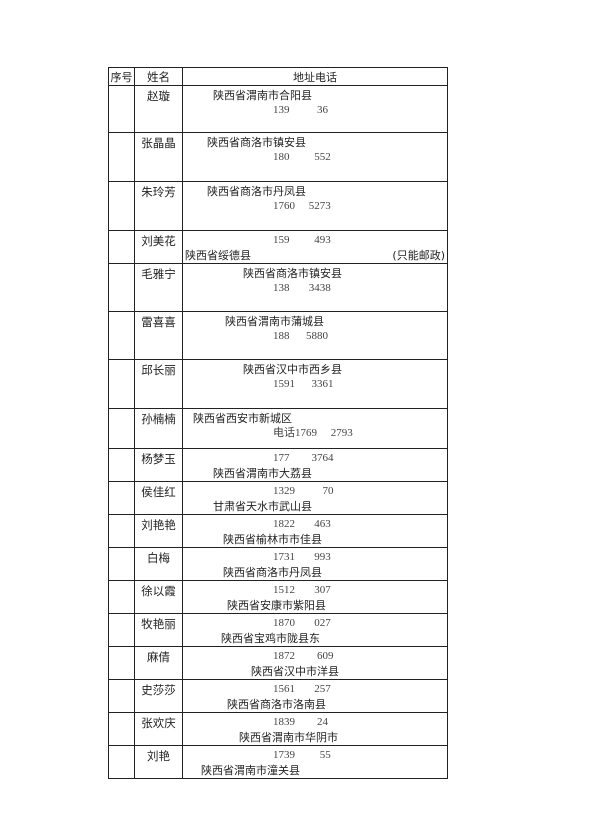 The image size is (600, 831). I want to click on phone-line: 1731 993, so click(315, 557).